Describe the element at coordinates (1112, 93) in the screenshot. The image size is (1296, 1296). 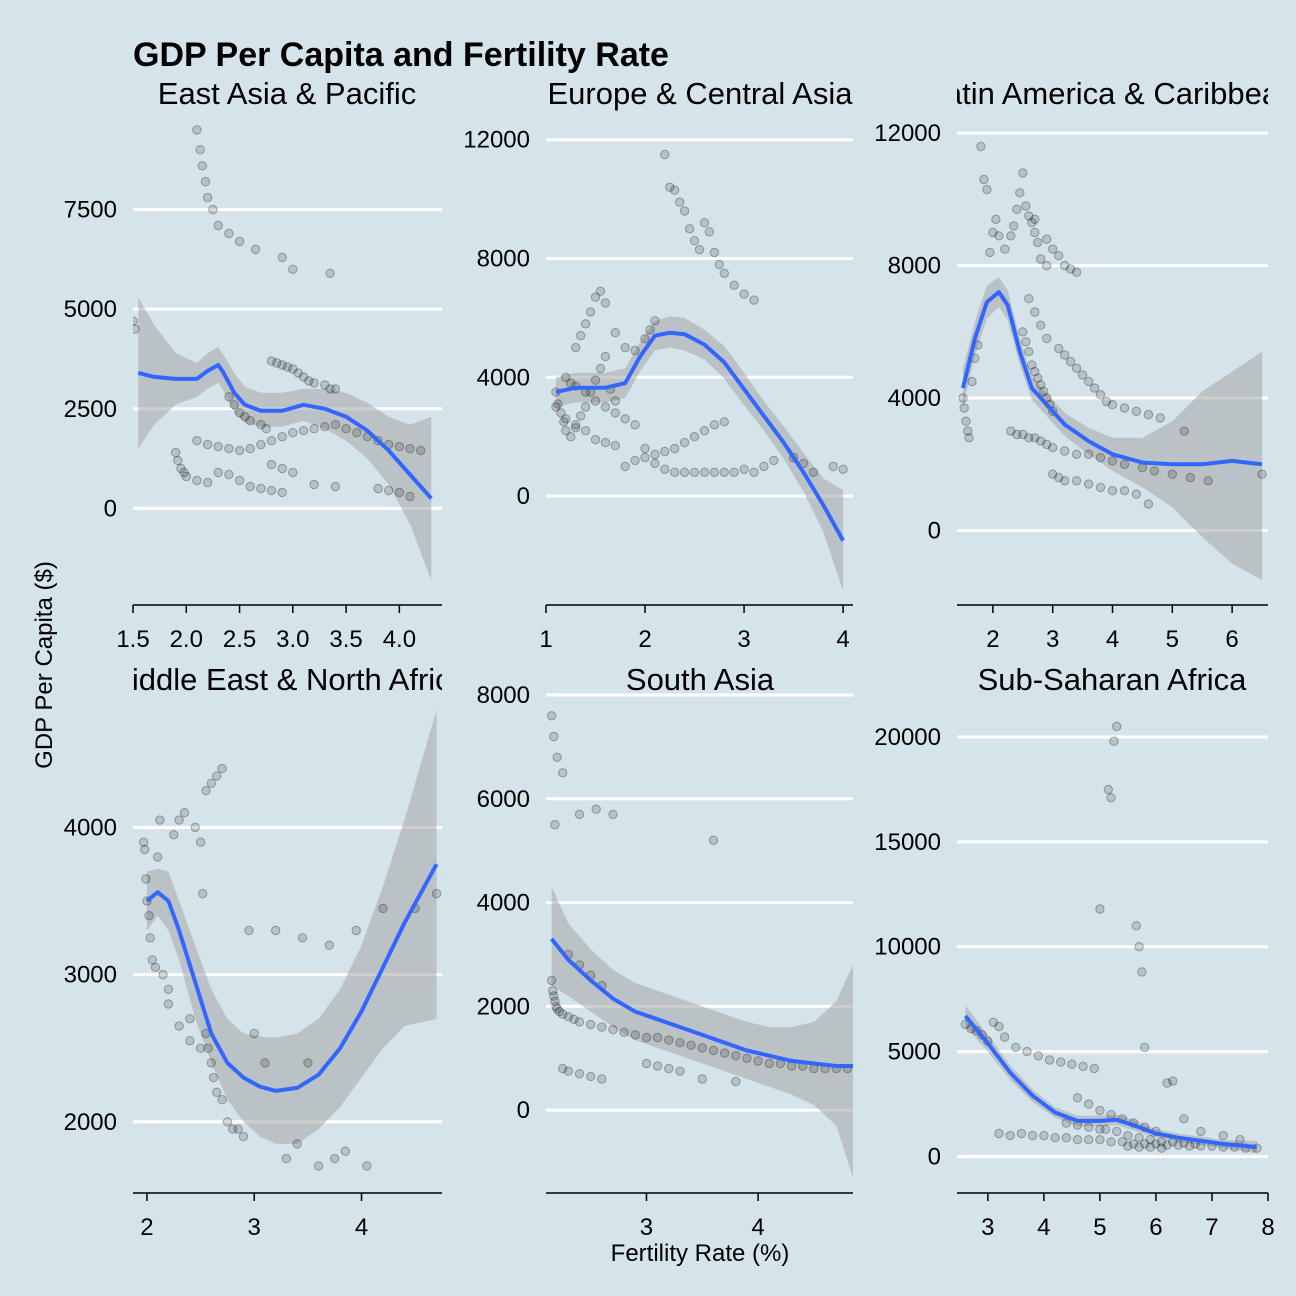
I see `facet-strip-label: Latin America & Caribbean` at that location.